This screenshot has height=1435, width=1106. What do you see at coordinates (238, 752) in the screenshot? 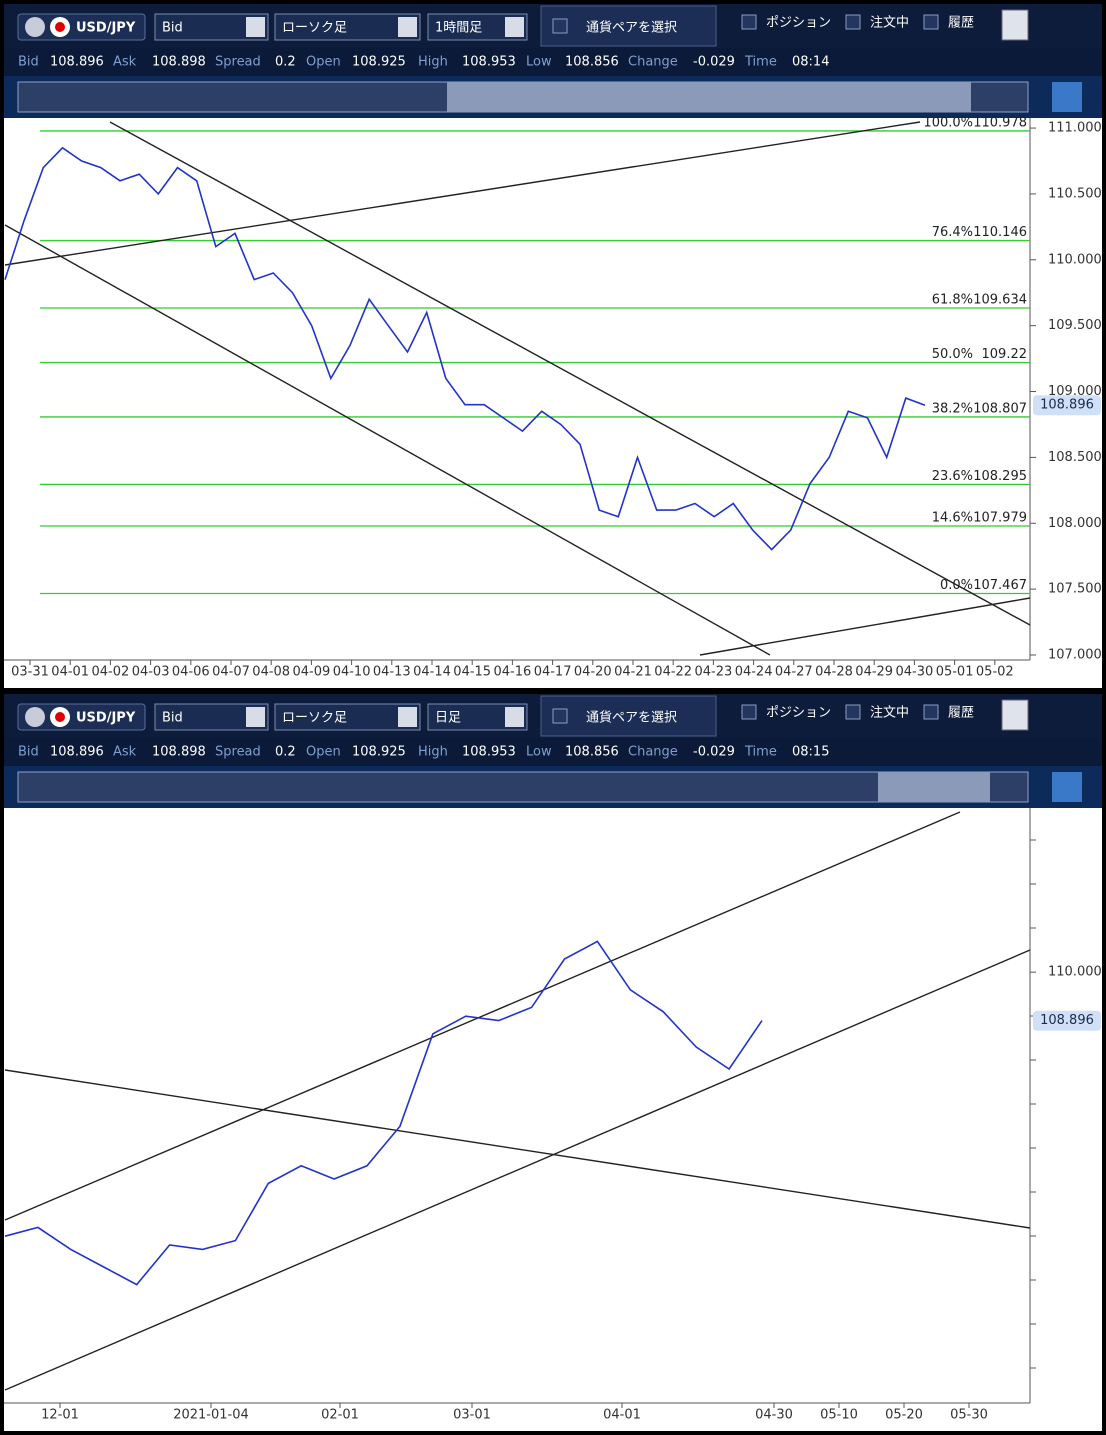
I see `quote-label: Spread` at bounding box center [238, 752].